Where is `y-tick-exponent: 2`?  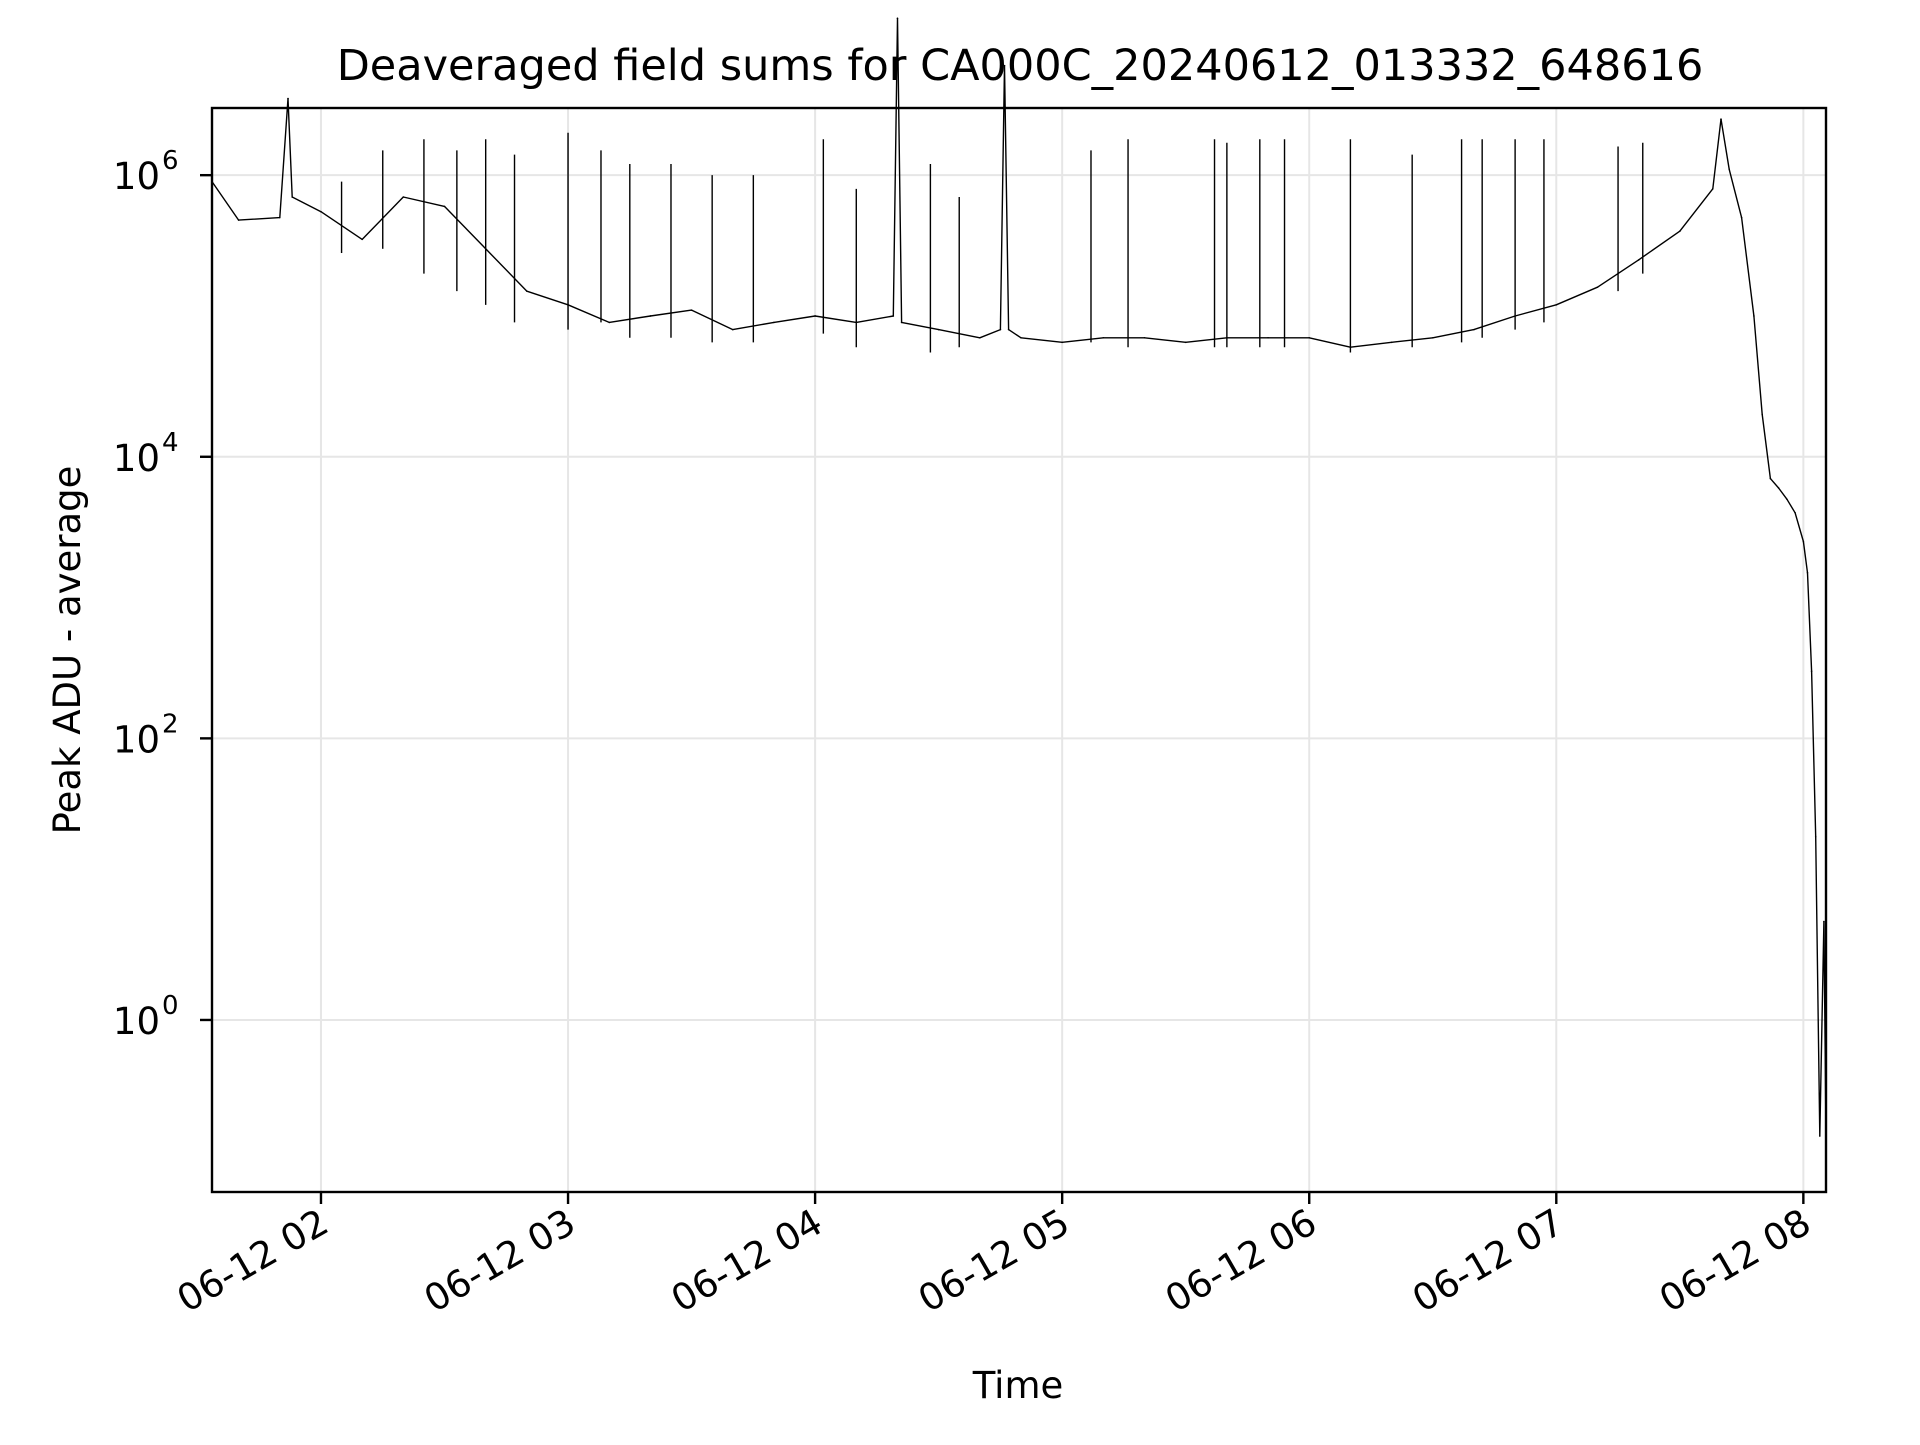
y-tick-exponent: 2 is located at coordinates (170, 724).